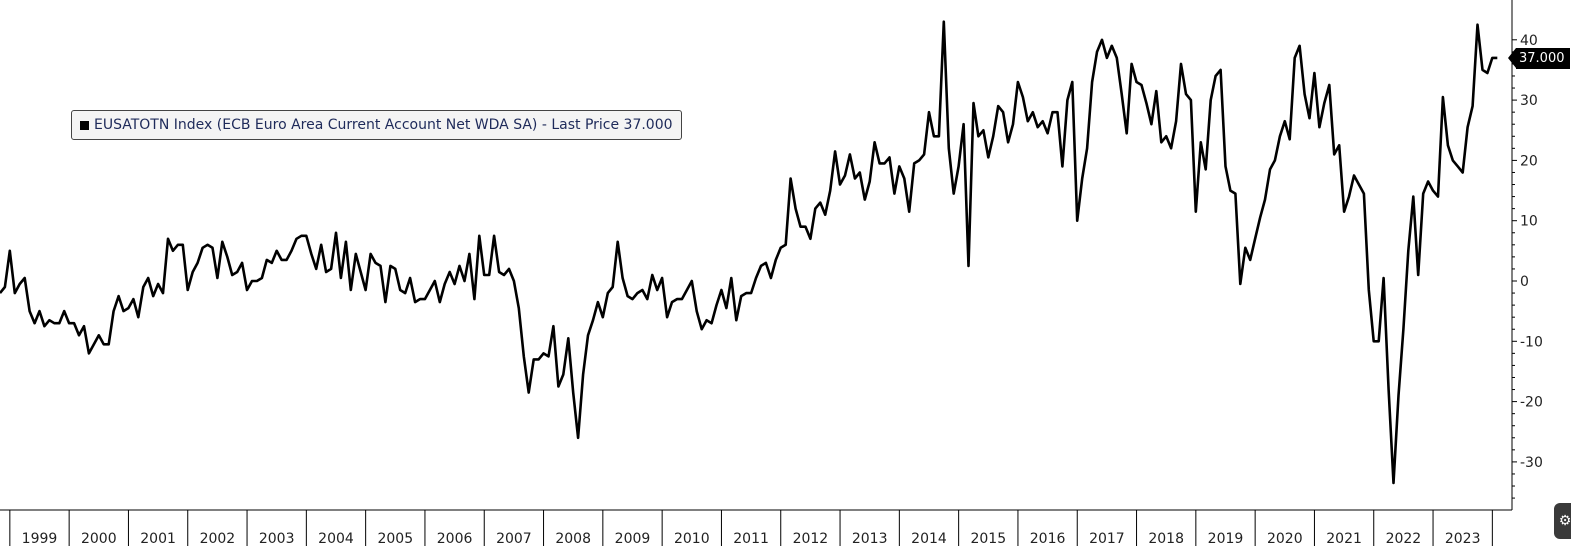 This screenshot has width=1571, height=546. I want to click on x-tick-label: 2019, so click(1226, 538).